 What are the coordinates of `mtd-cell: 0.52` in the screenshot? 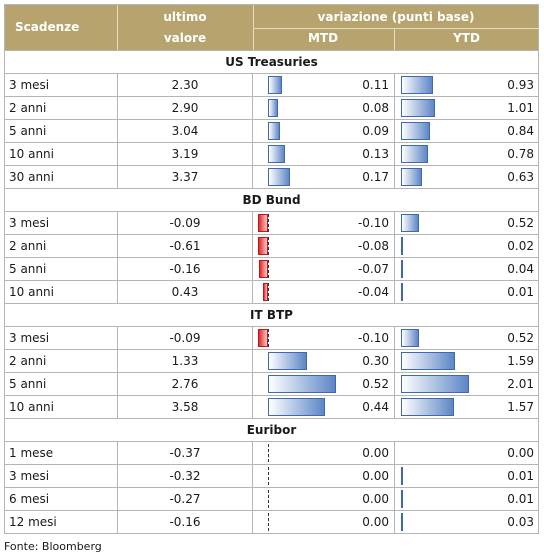 It's located at (323, 384).